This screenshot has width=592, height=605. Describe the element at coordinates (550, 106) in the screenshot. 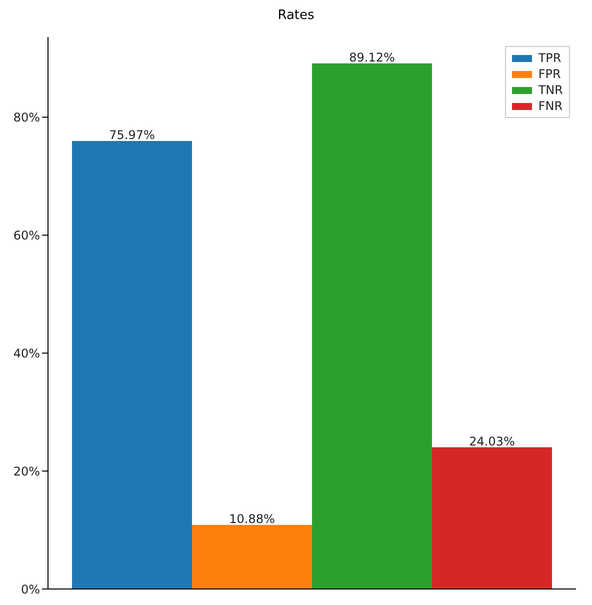

I see `legend-label: FNR` at that location.